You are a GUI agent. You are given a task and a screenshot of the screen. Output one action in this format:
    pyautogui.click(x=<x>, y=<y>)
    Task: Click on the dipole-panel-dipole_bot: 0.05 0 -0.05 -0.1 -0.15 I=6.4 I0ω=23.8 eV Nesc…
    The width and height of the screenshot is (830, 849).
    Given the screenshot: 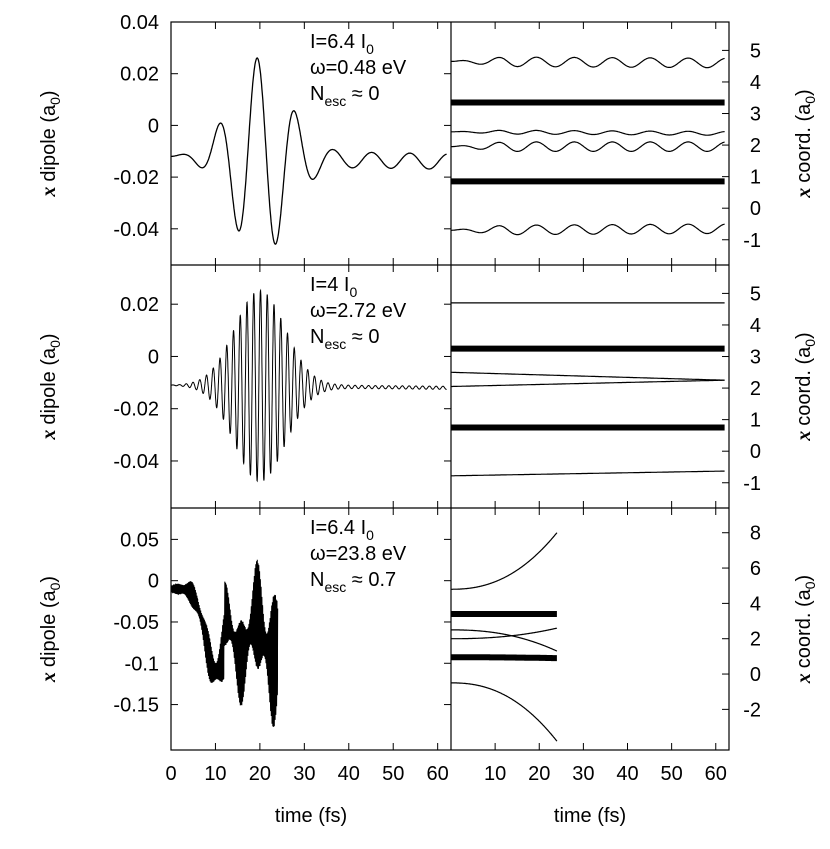 What is the action you would take?
    pyautogui.click(x=282, y=629)
    